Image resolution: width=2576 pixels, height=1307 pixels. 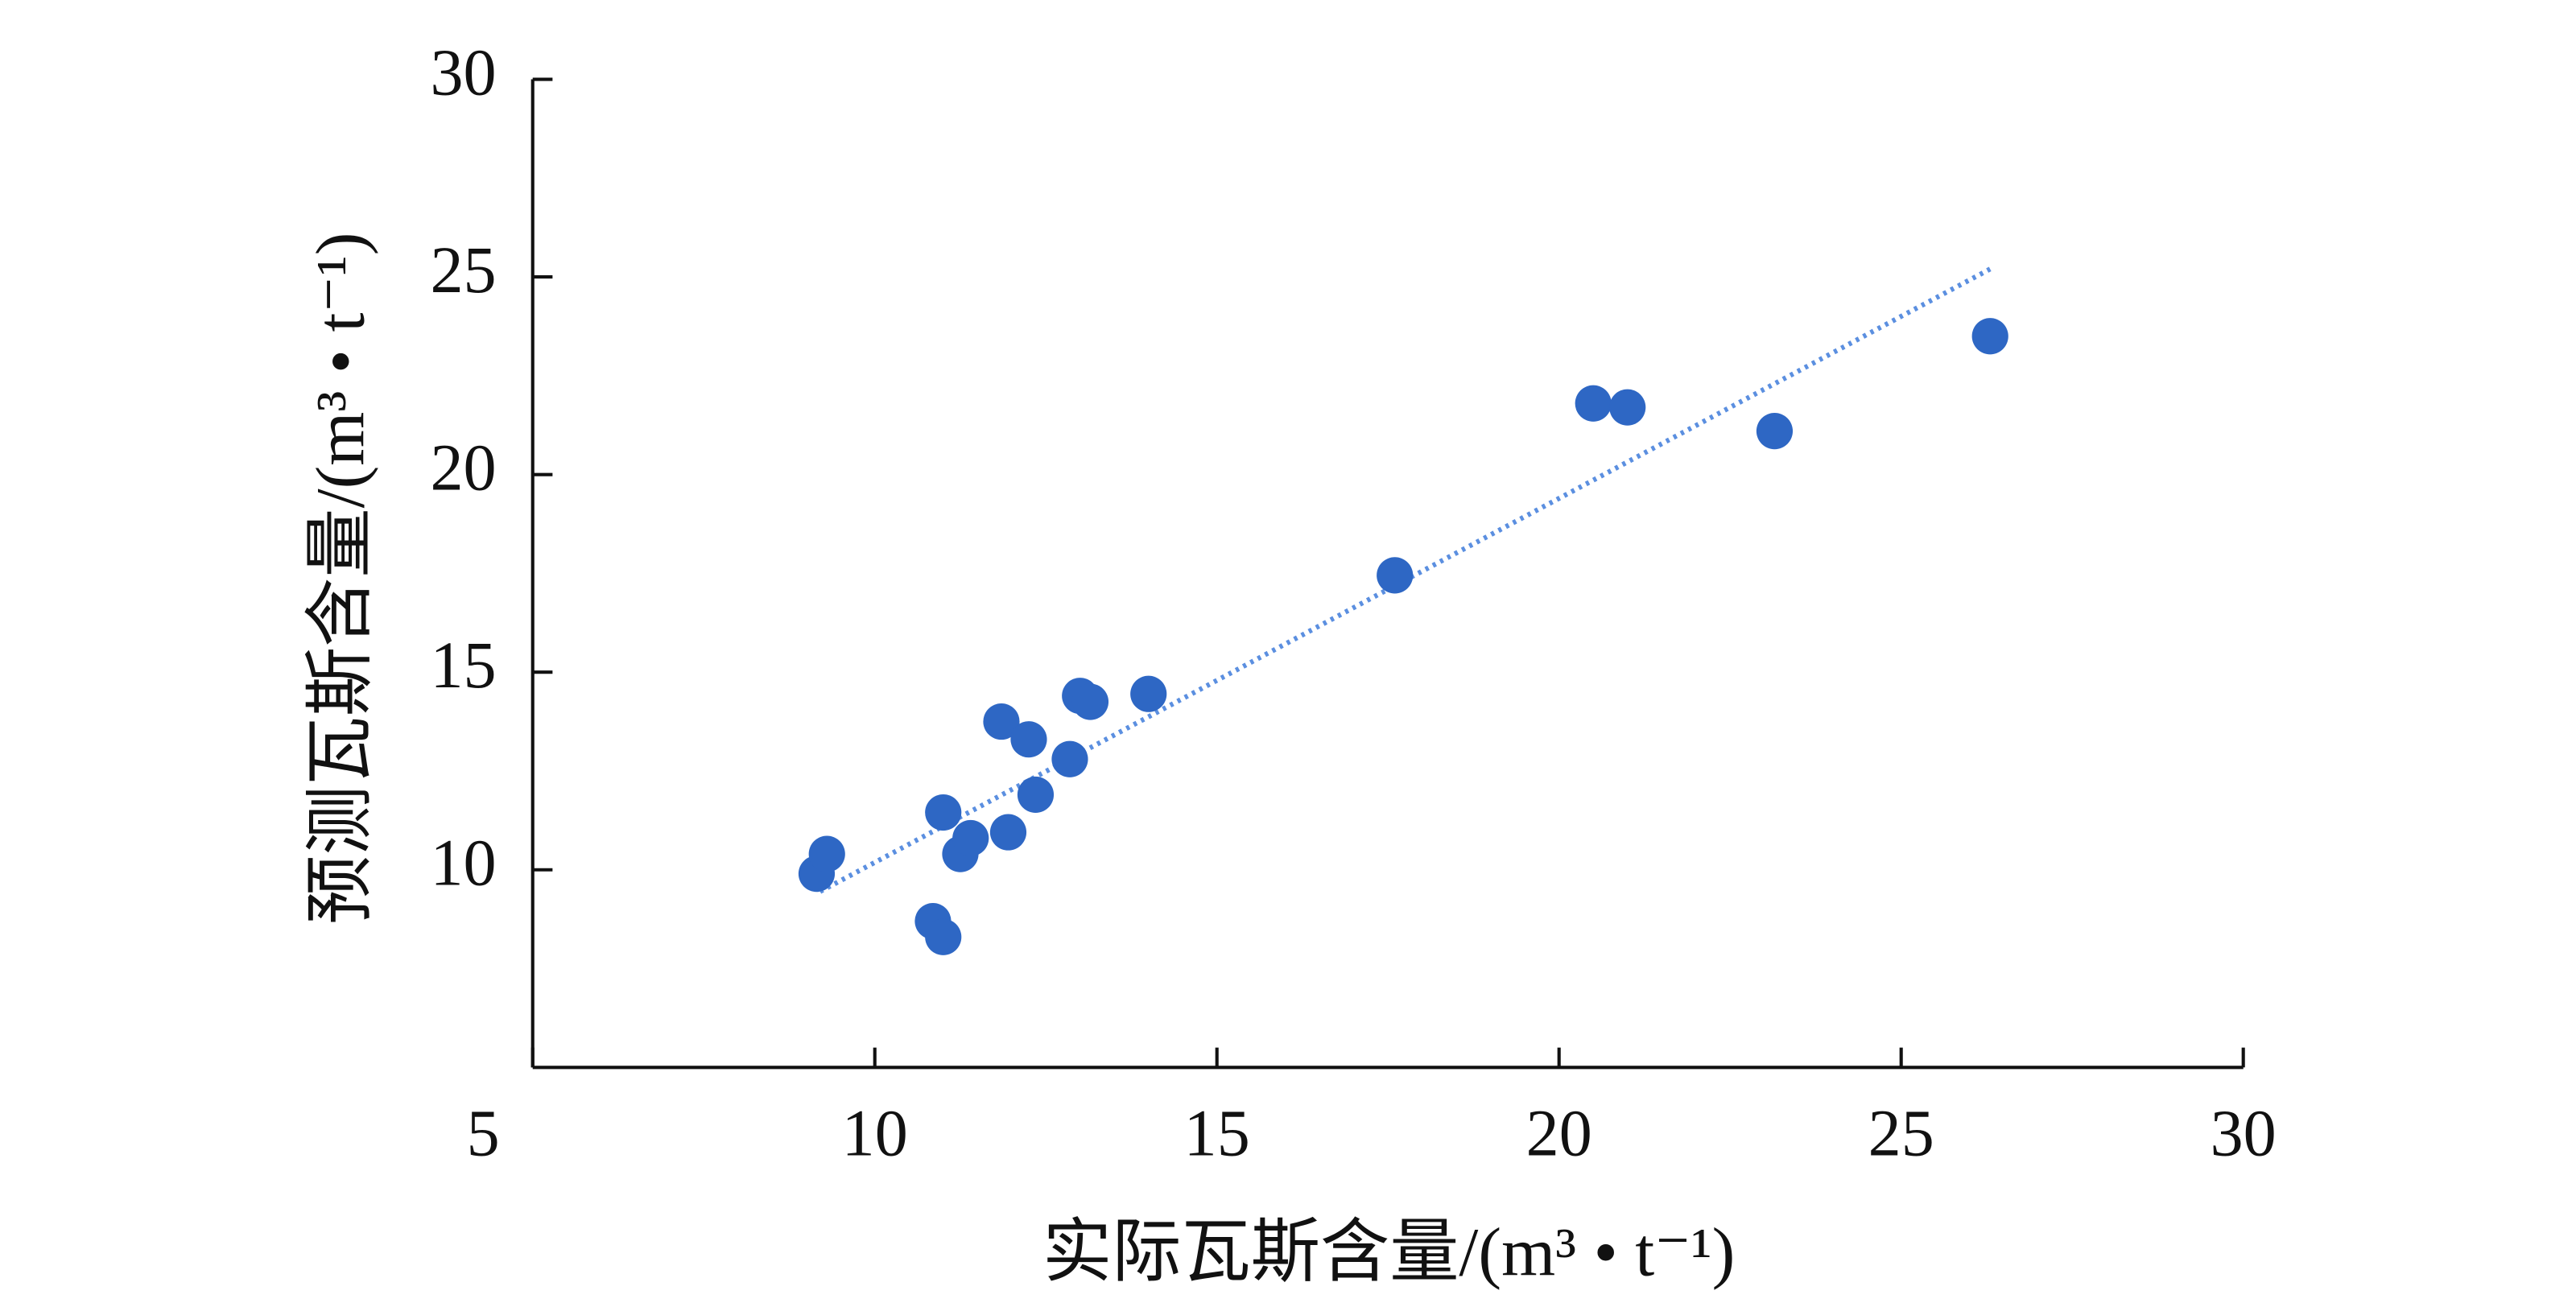 What do you see at coordinates (463, 72) in the screenshot?
I see `y-tick-label: 30` at bounding box center [463, 72].